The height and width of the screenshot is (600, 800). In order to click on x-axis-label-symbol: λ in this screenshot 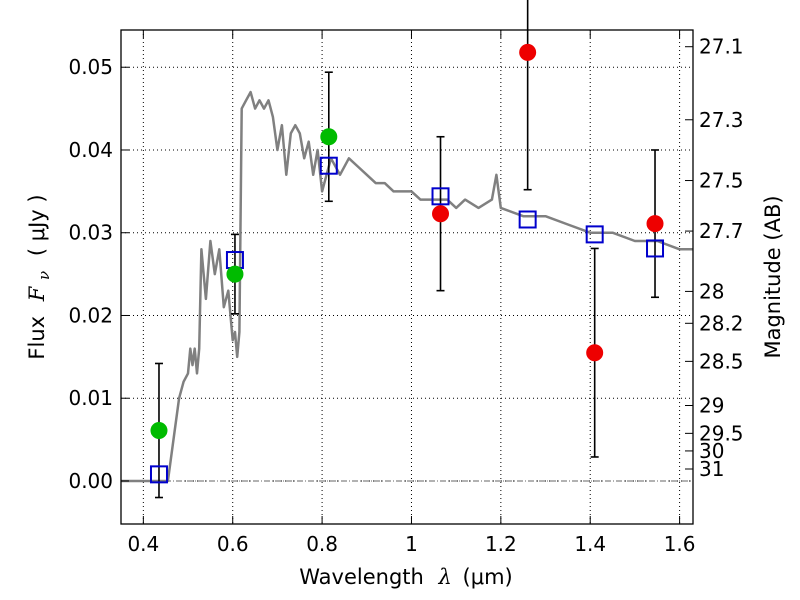, I will do `click(445, 577)`.